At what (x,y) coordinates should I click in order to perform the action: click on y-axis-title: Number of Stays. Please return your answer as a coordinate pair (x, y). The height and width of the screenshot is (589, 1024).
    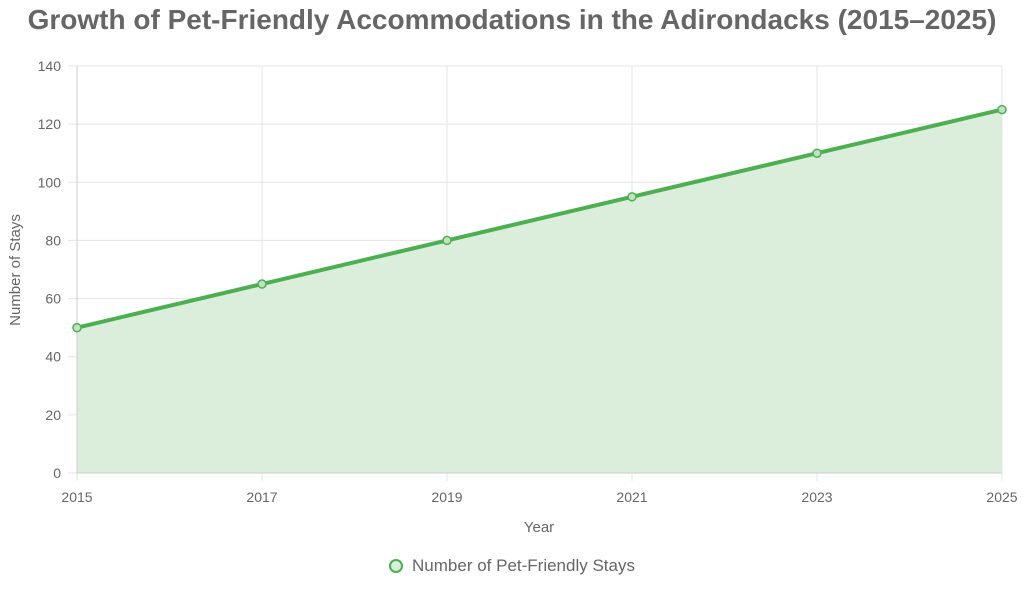
    Looking at the image, I should click on (15, 270).